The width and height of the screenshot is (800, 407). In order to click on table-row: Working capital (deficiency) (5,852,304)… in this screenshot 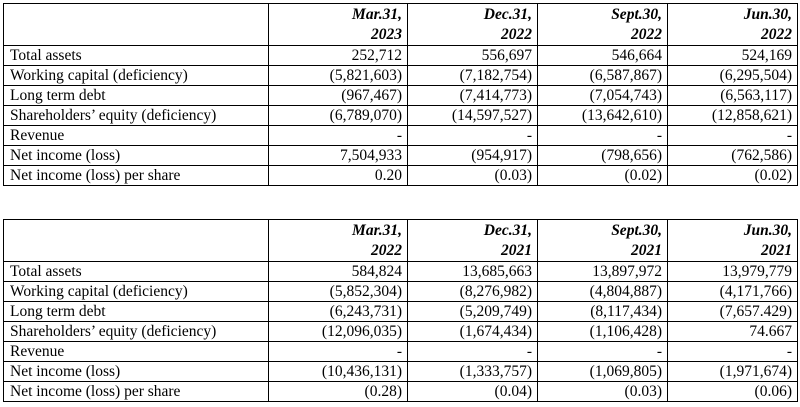, I will do `click(400, 291)`.